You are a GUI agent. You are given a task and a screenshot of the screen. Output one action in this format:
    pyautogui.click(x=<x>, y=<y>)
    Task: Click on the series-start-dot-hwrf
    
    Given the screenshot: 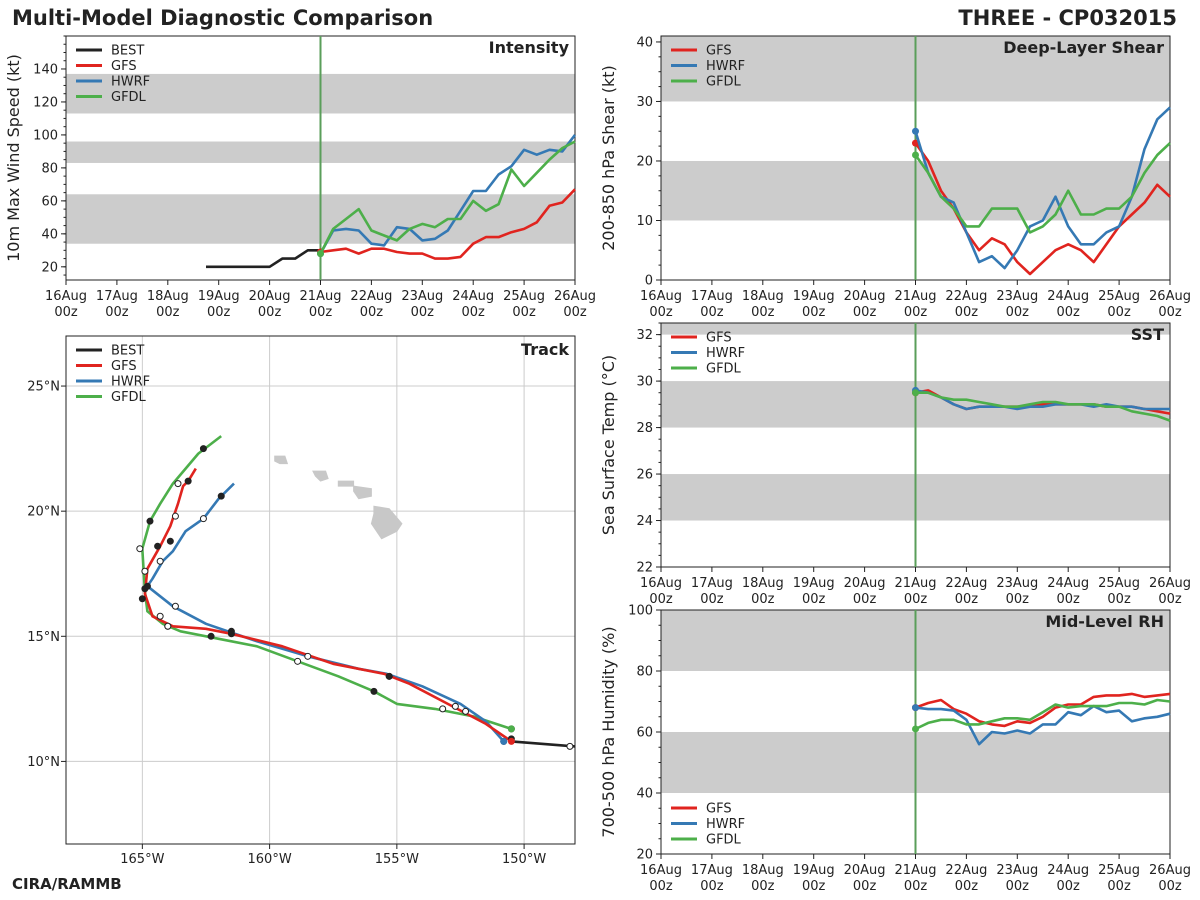 What is the action you would take?
    pyautogui.click(x=915, y=131)
    